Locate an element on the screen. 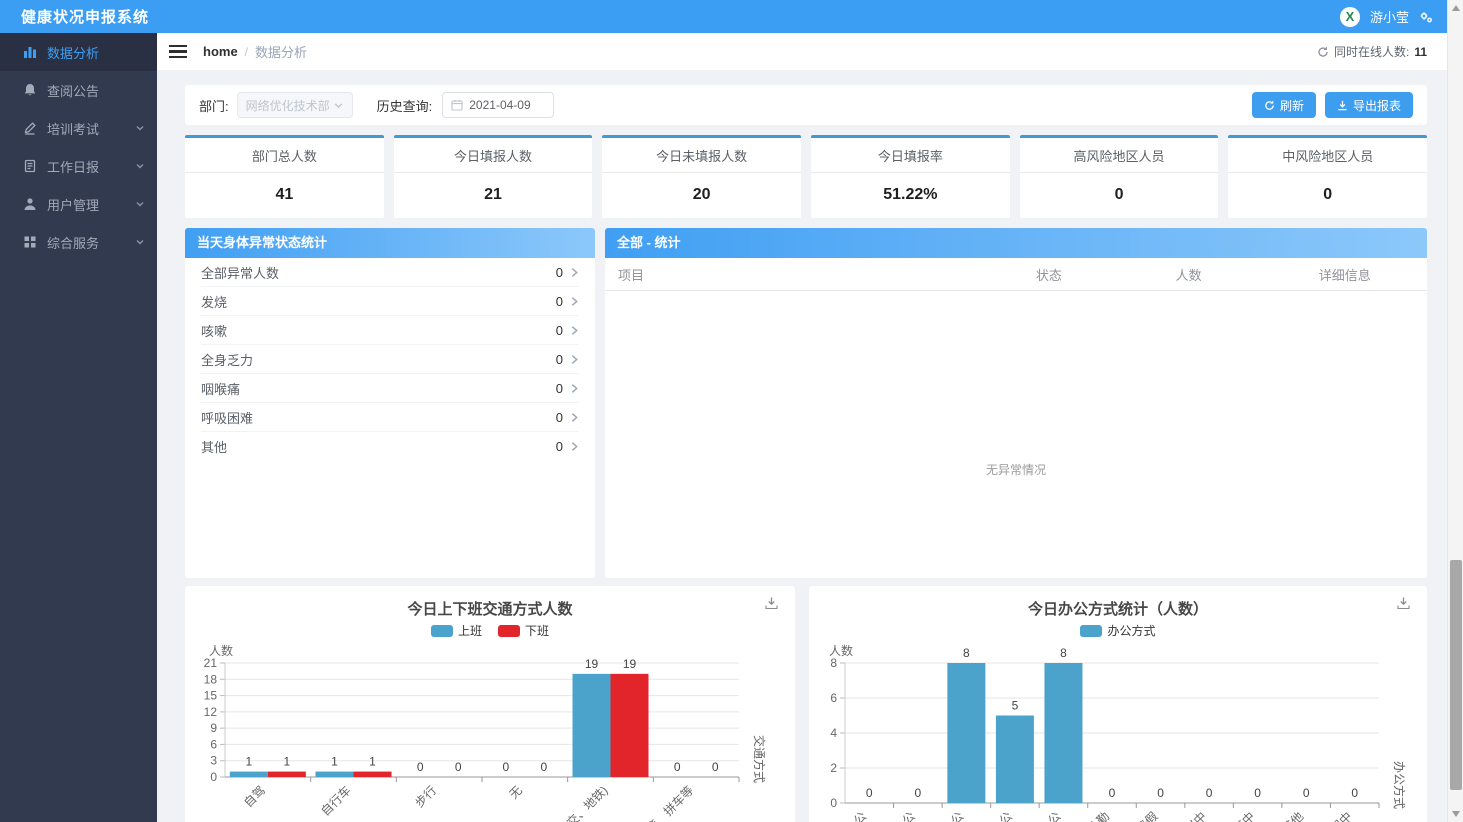 The height and width of the screenshot is (822, 1463). svg-text: 18 is located at coordinates (211, 679).